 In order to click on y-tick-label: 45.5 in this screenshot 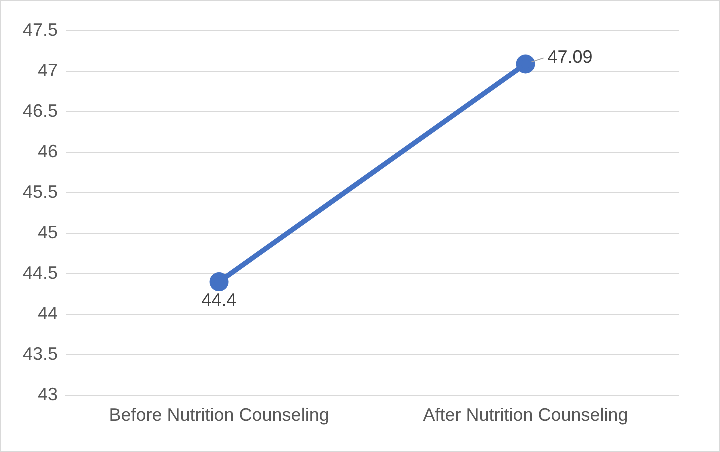, I will do `click(40, 192)`.